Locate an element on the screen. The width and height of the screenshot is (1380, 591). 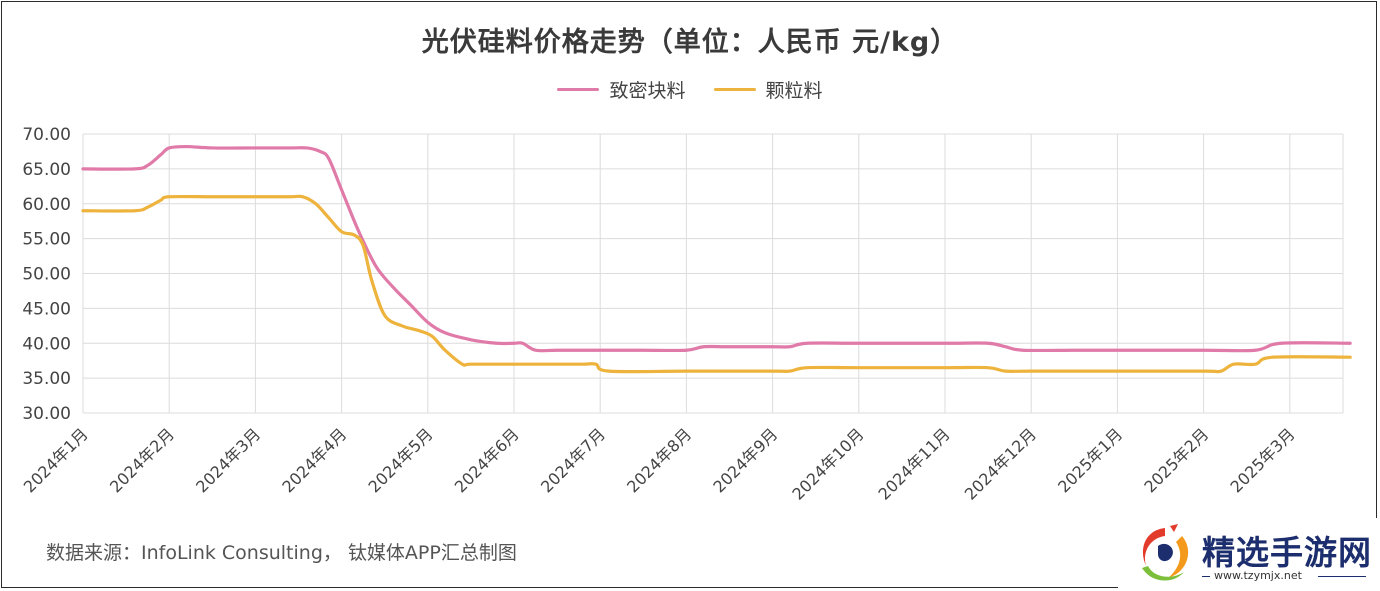
y-tick-label: 45.00 is located at coordinates (46, 309).